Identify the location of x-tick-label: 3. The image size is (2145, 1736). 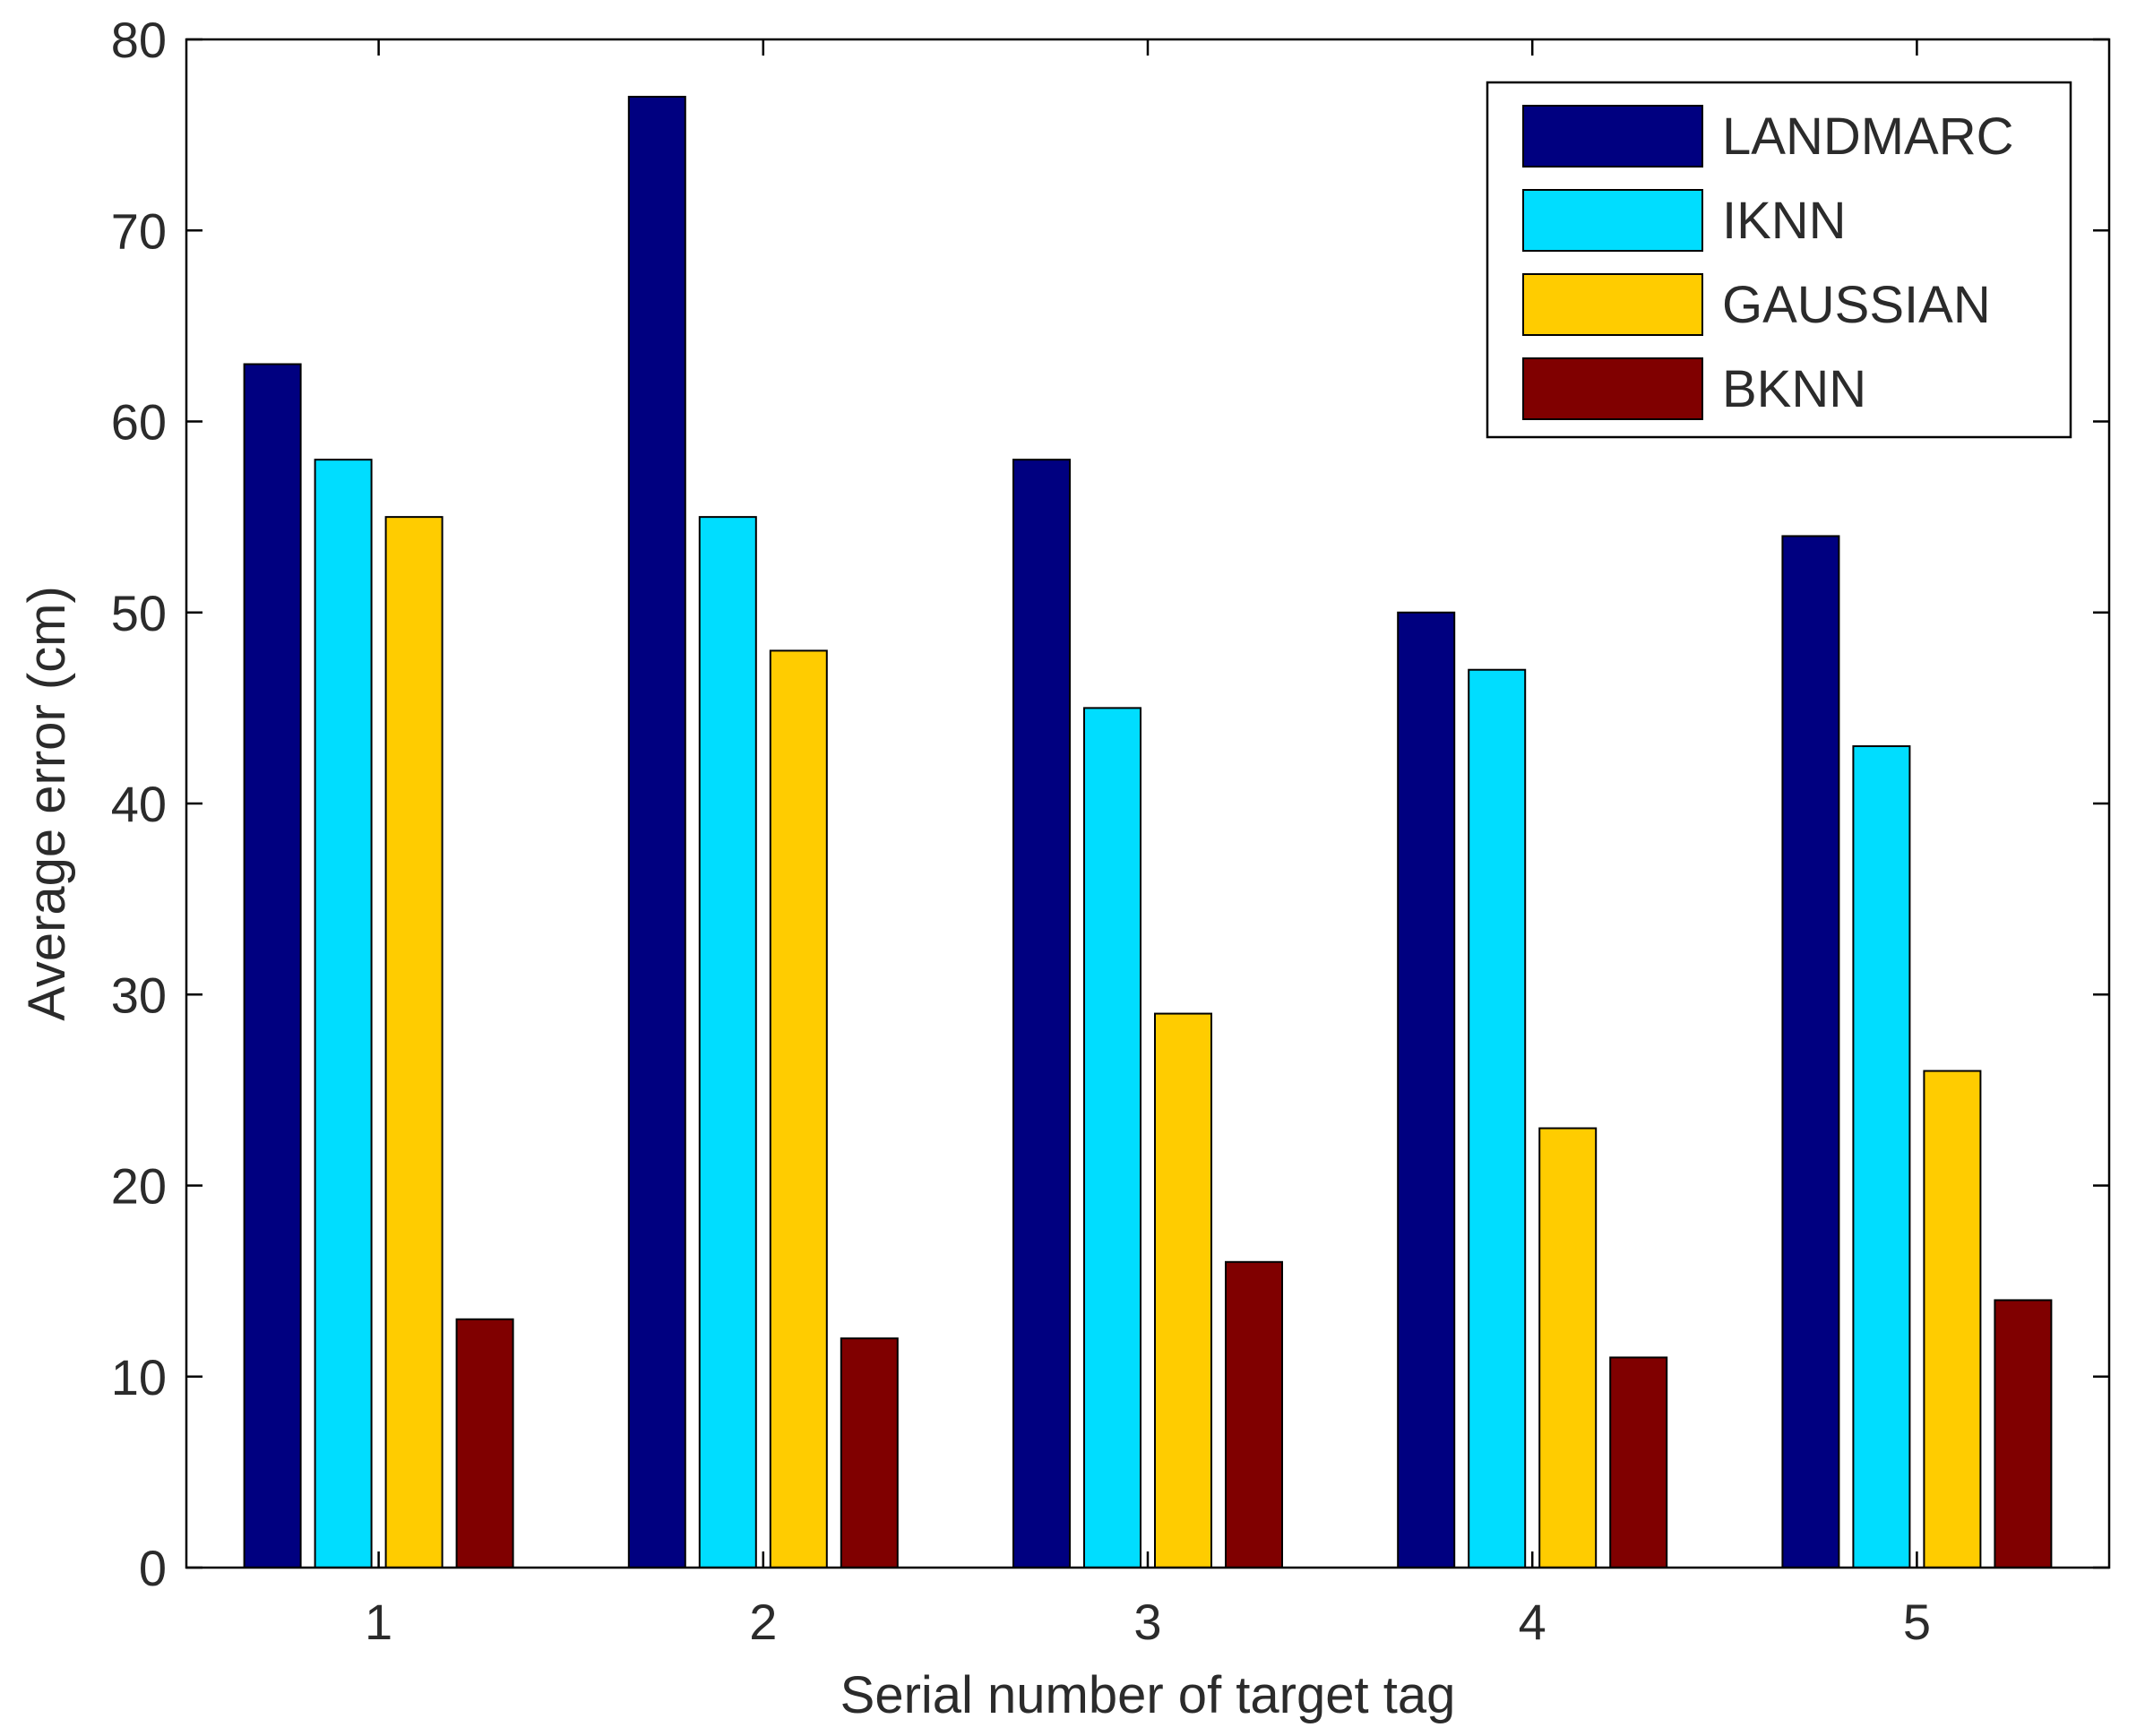
(1147, 1622).